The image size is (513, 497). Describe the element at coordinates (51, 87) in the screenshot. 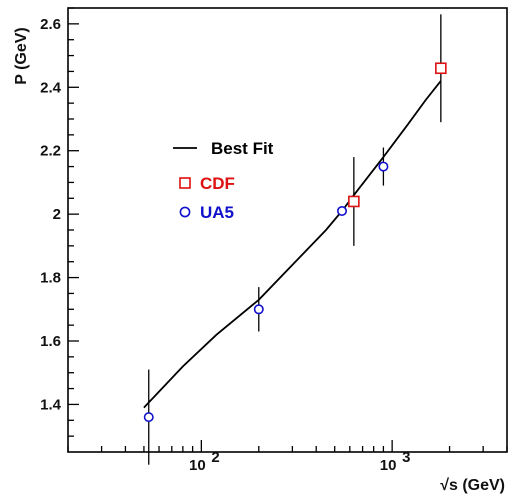

I see `y-tick-label: 2.4` at that location.